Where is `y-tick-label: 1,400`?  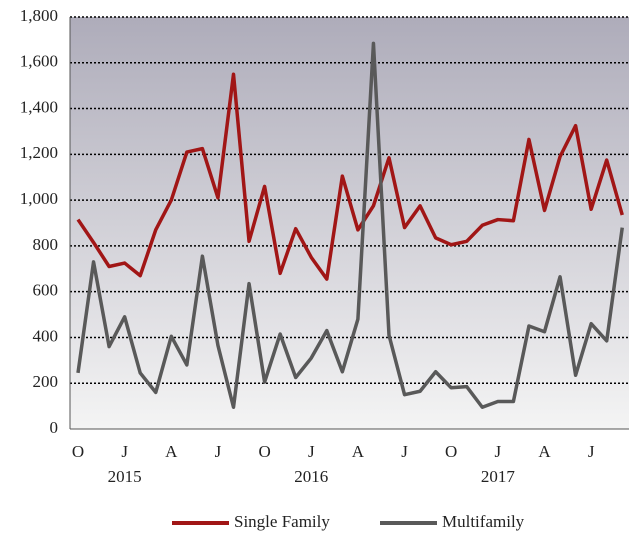
y-tick-label: 1,400 is located at coordinates (39, 106).